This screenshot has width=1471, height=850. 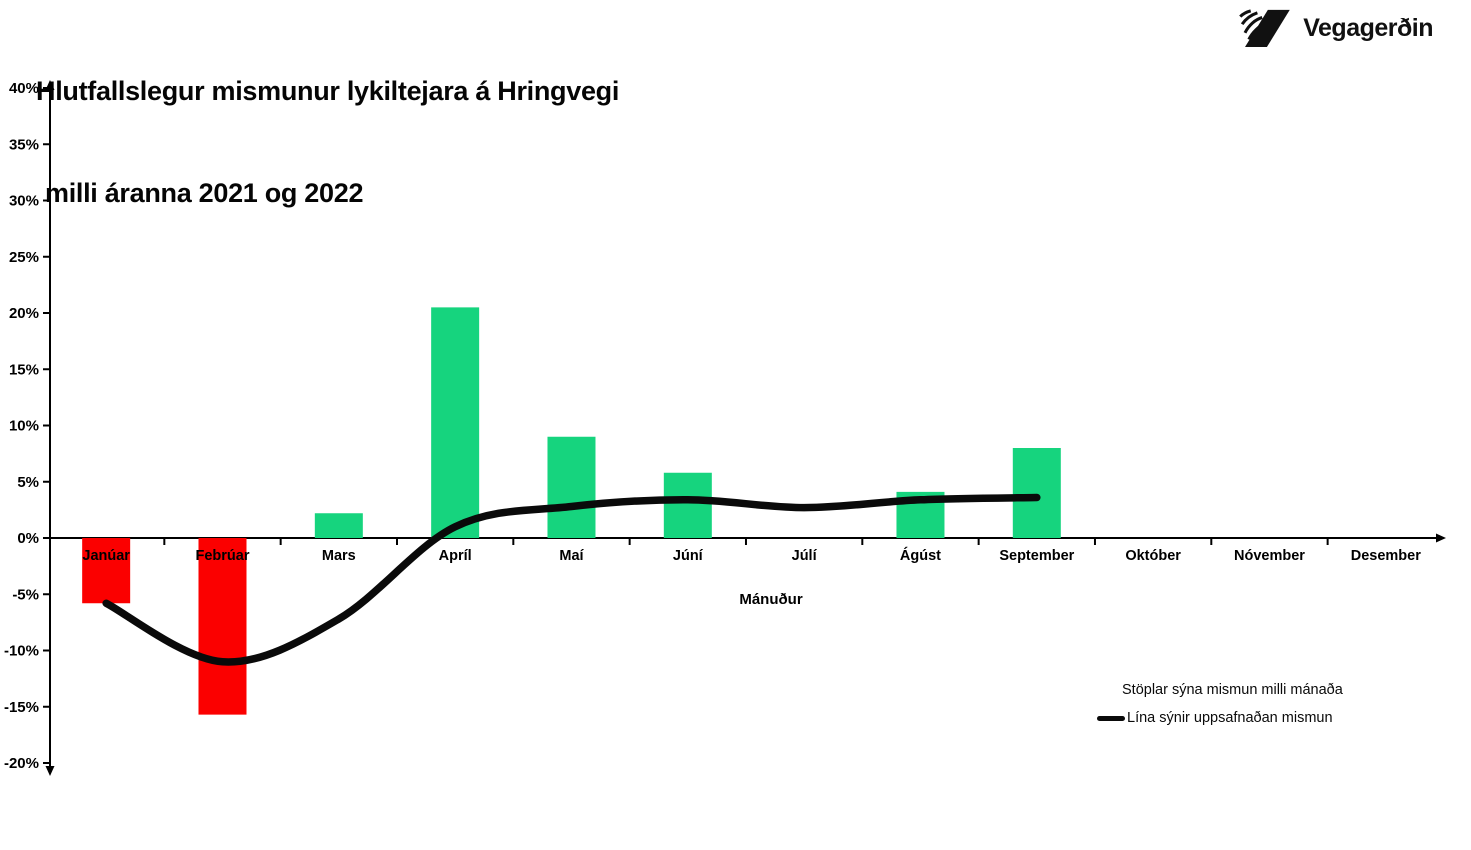 What do you see at coordinates (24, 88) in the screenshot?
I see `y-axis-tick-label: 40%` at bounding box center [24, 88].